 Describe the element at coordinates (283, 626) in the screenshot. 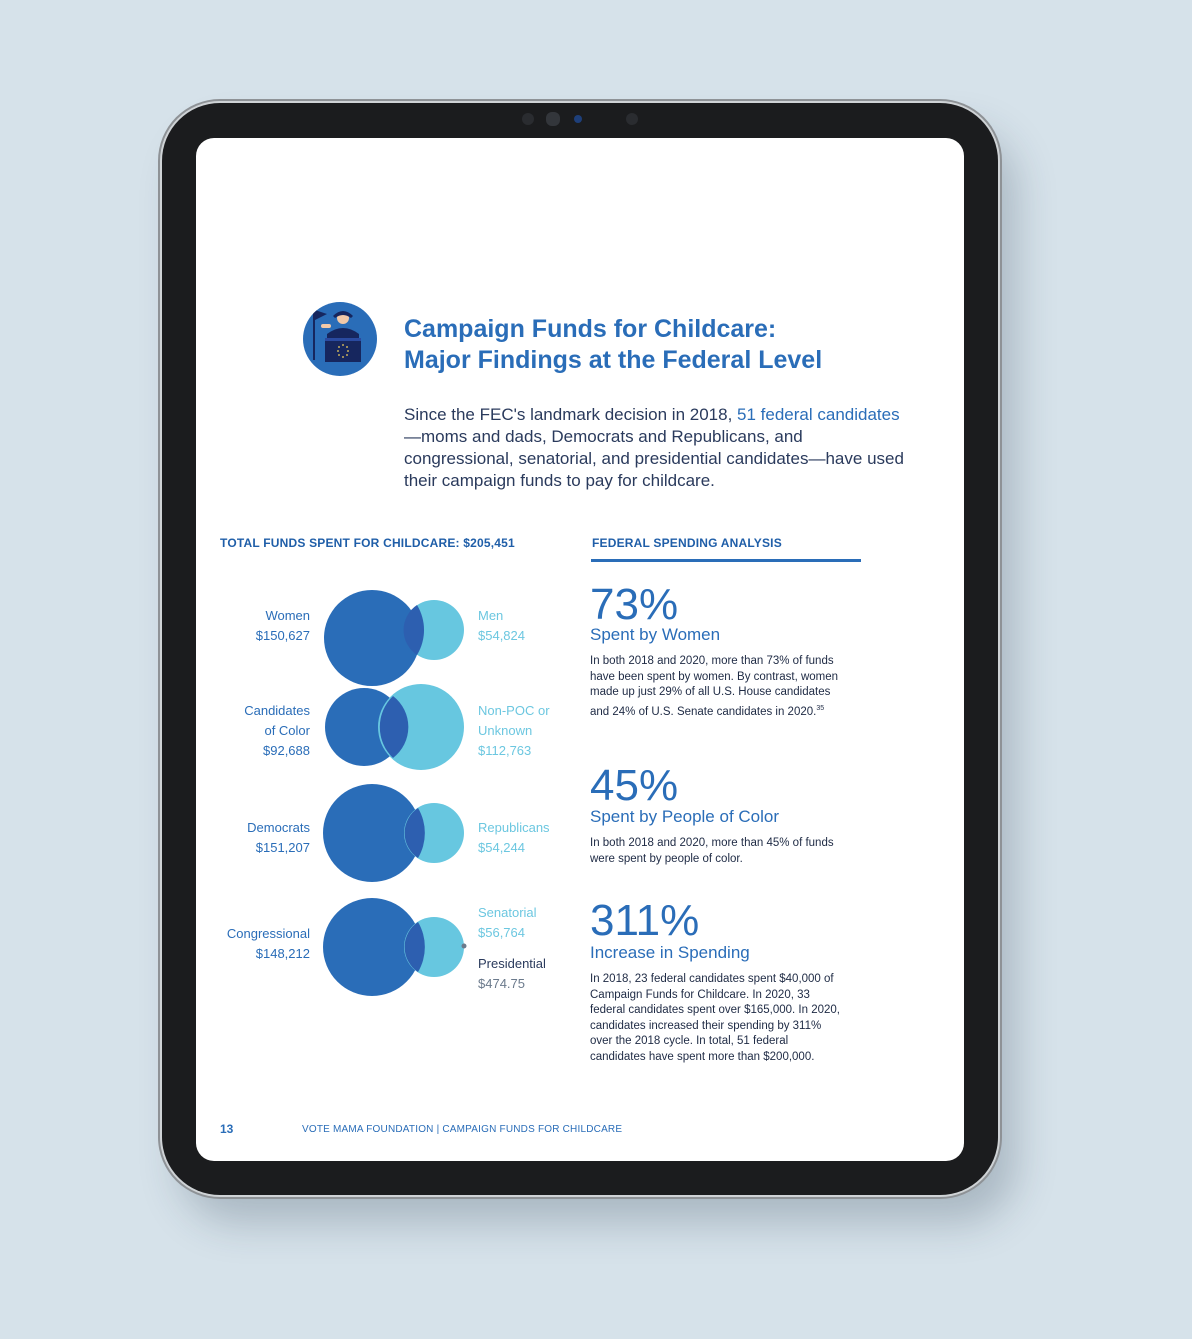

I see `label-women: Women $150,627` at that location.